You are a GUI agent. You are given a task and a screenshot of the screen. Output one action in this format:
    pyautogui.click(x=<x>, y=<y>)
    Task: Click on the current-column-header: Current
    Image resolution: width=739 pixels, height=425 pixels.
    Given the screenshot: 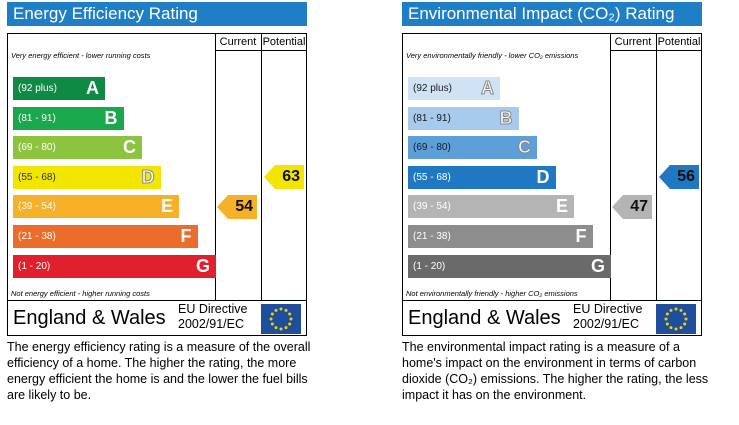 What is the action you would take?
    pyautogui.click(x=238, y=42)
    